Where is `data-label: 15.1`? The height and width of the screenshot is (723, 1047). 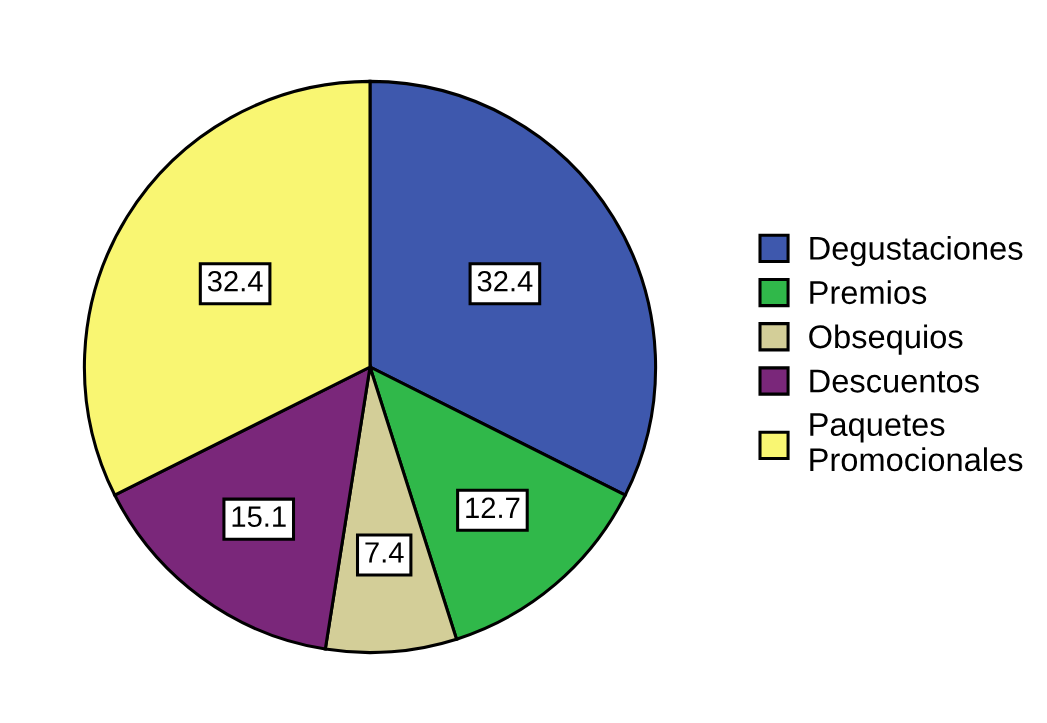 data-label: 15.1 is located at coordinates (259, 516).